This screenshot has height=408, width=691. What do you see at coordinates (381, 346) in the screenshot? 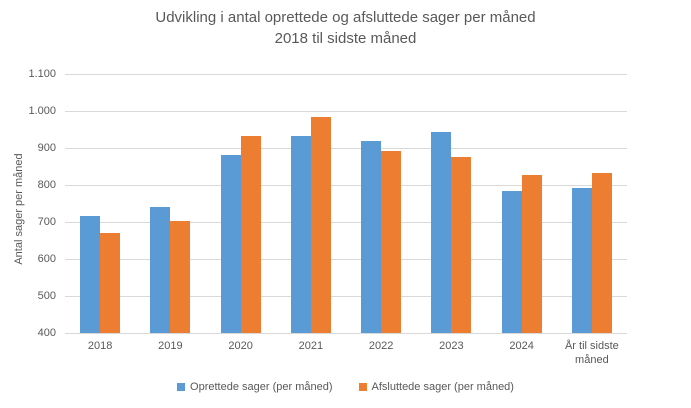
I see `x-axis-tick-label: 2022` at bounding box center [381, 346].